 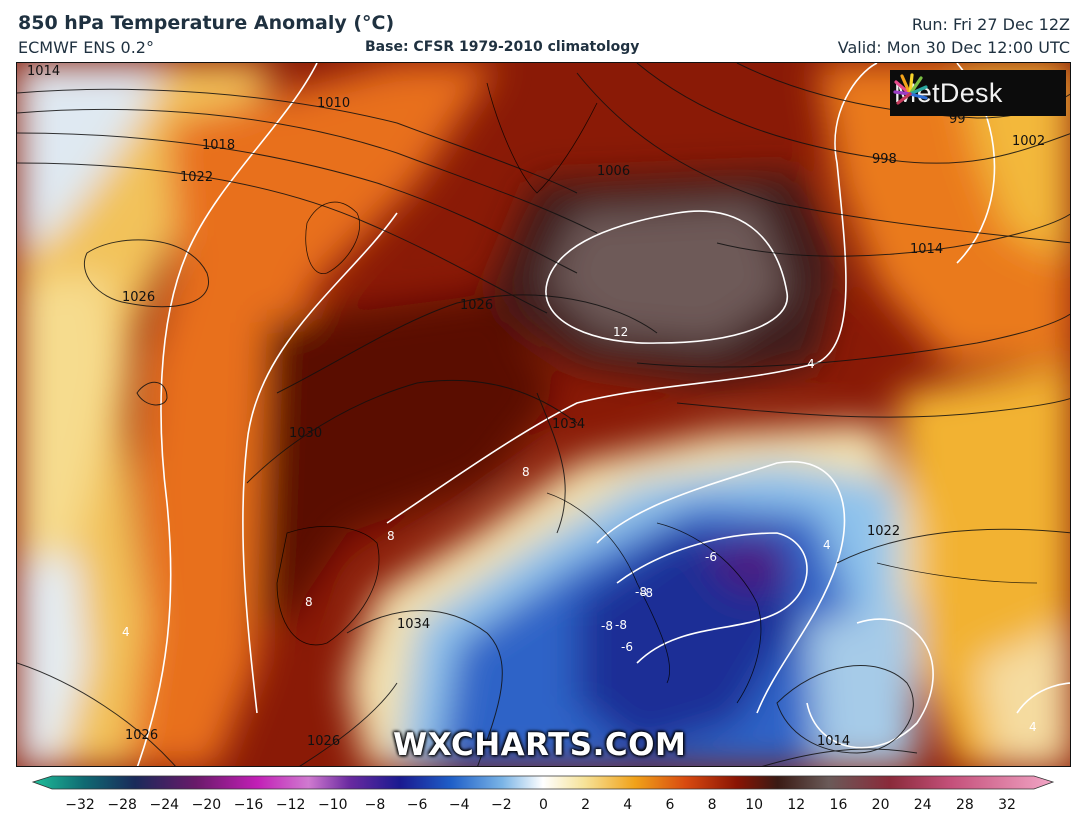 I want to click on isobar-1026-southwest, so click(x=96, y=714).